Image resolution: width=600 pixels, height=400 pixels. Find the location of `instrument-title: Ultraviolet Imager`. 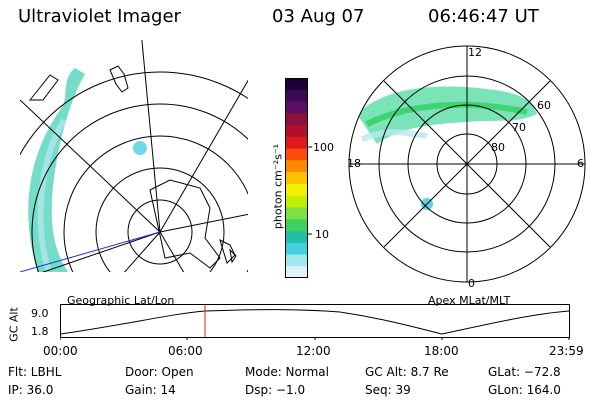

instrument-title: Ultraviolet Imager is located at coordinates (99, 16).